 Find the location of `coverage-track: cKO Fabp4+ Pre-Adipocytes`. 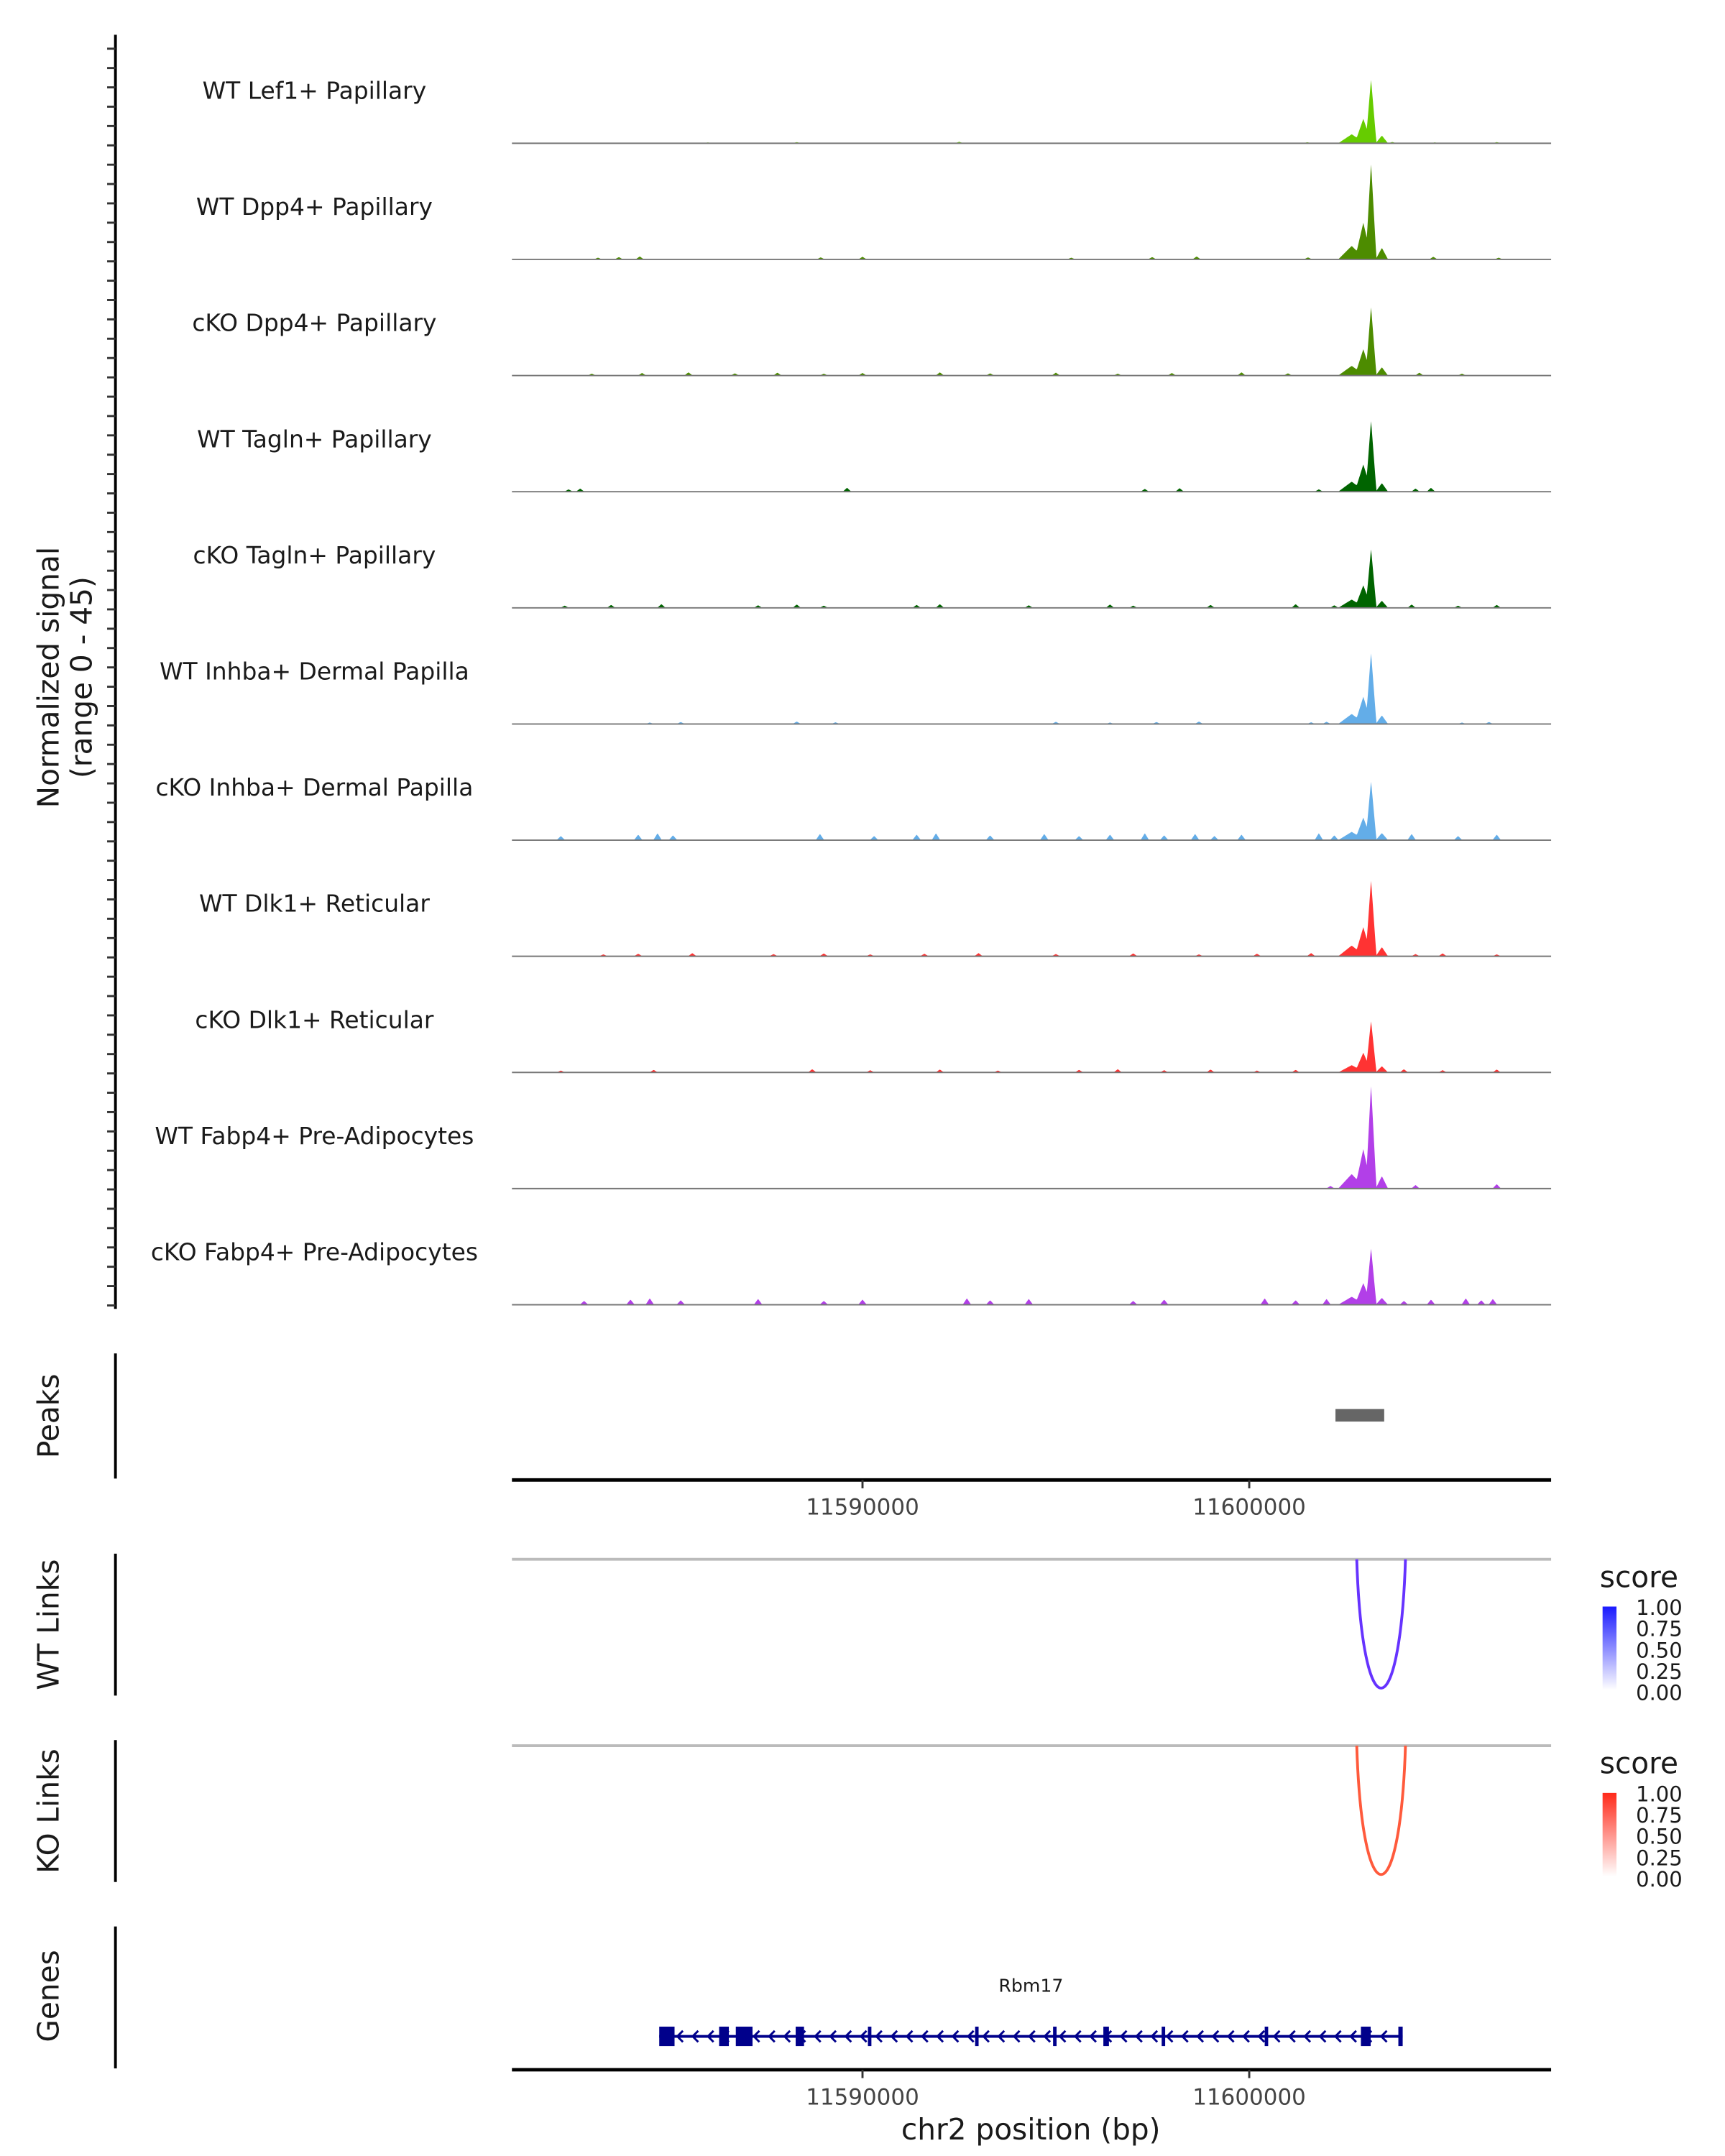

coverage-track: cKO Fabp4+ Pre-Adipocytes is located at coordinates (851, 1272).